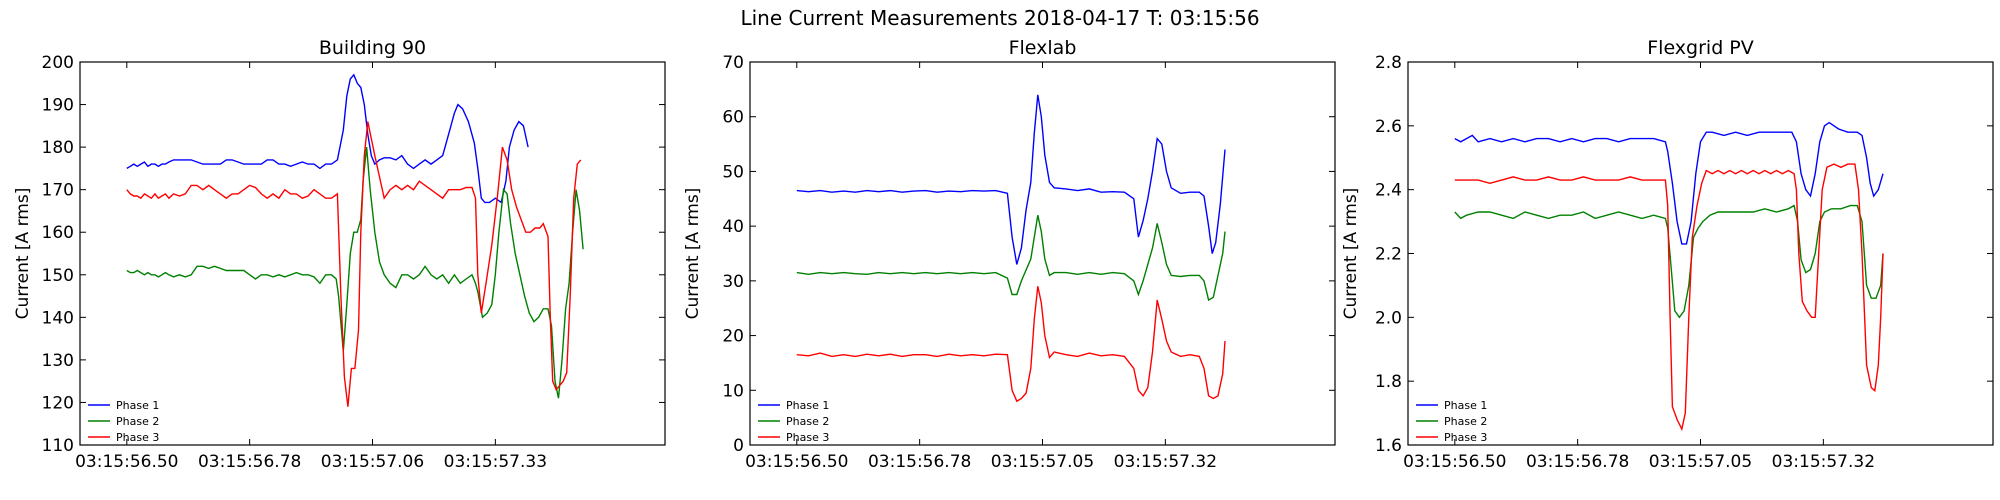  Describe the element at coordinates (733, 282) in the screenshot. I see `y-tick-label: 30` at that location.